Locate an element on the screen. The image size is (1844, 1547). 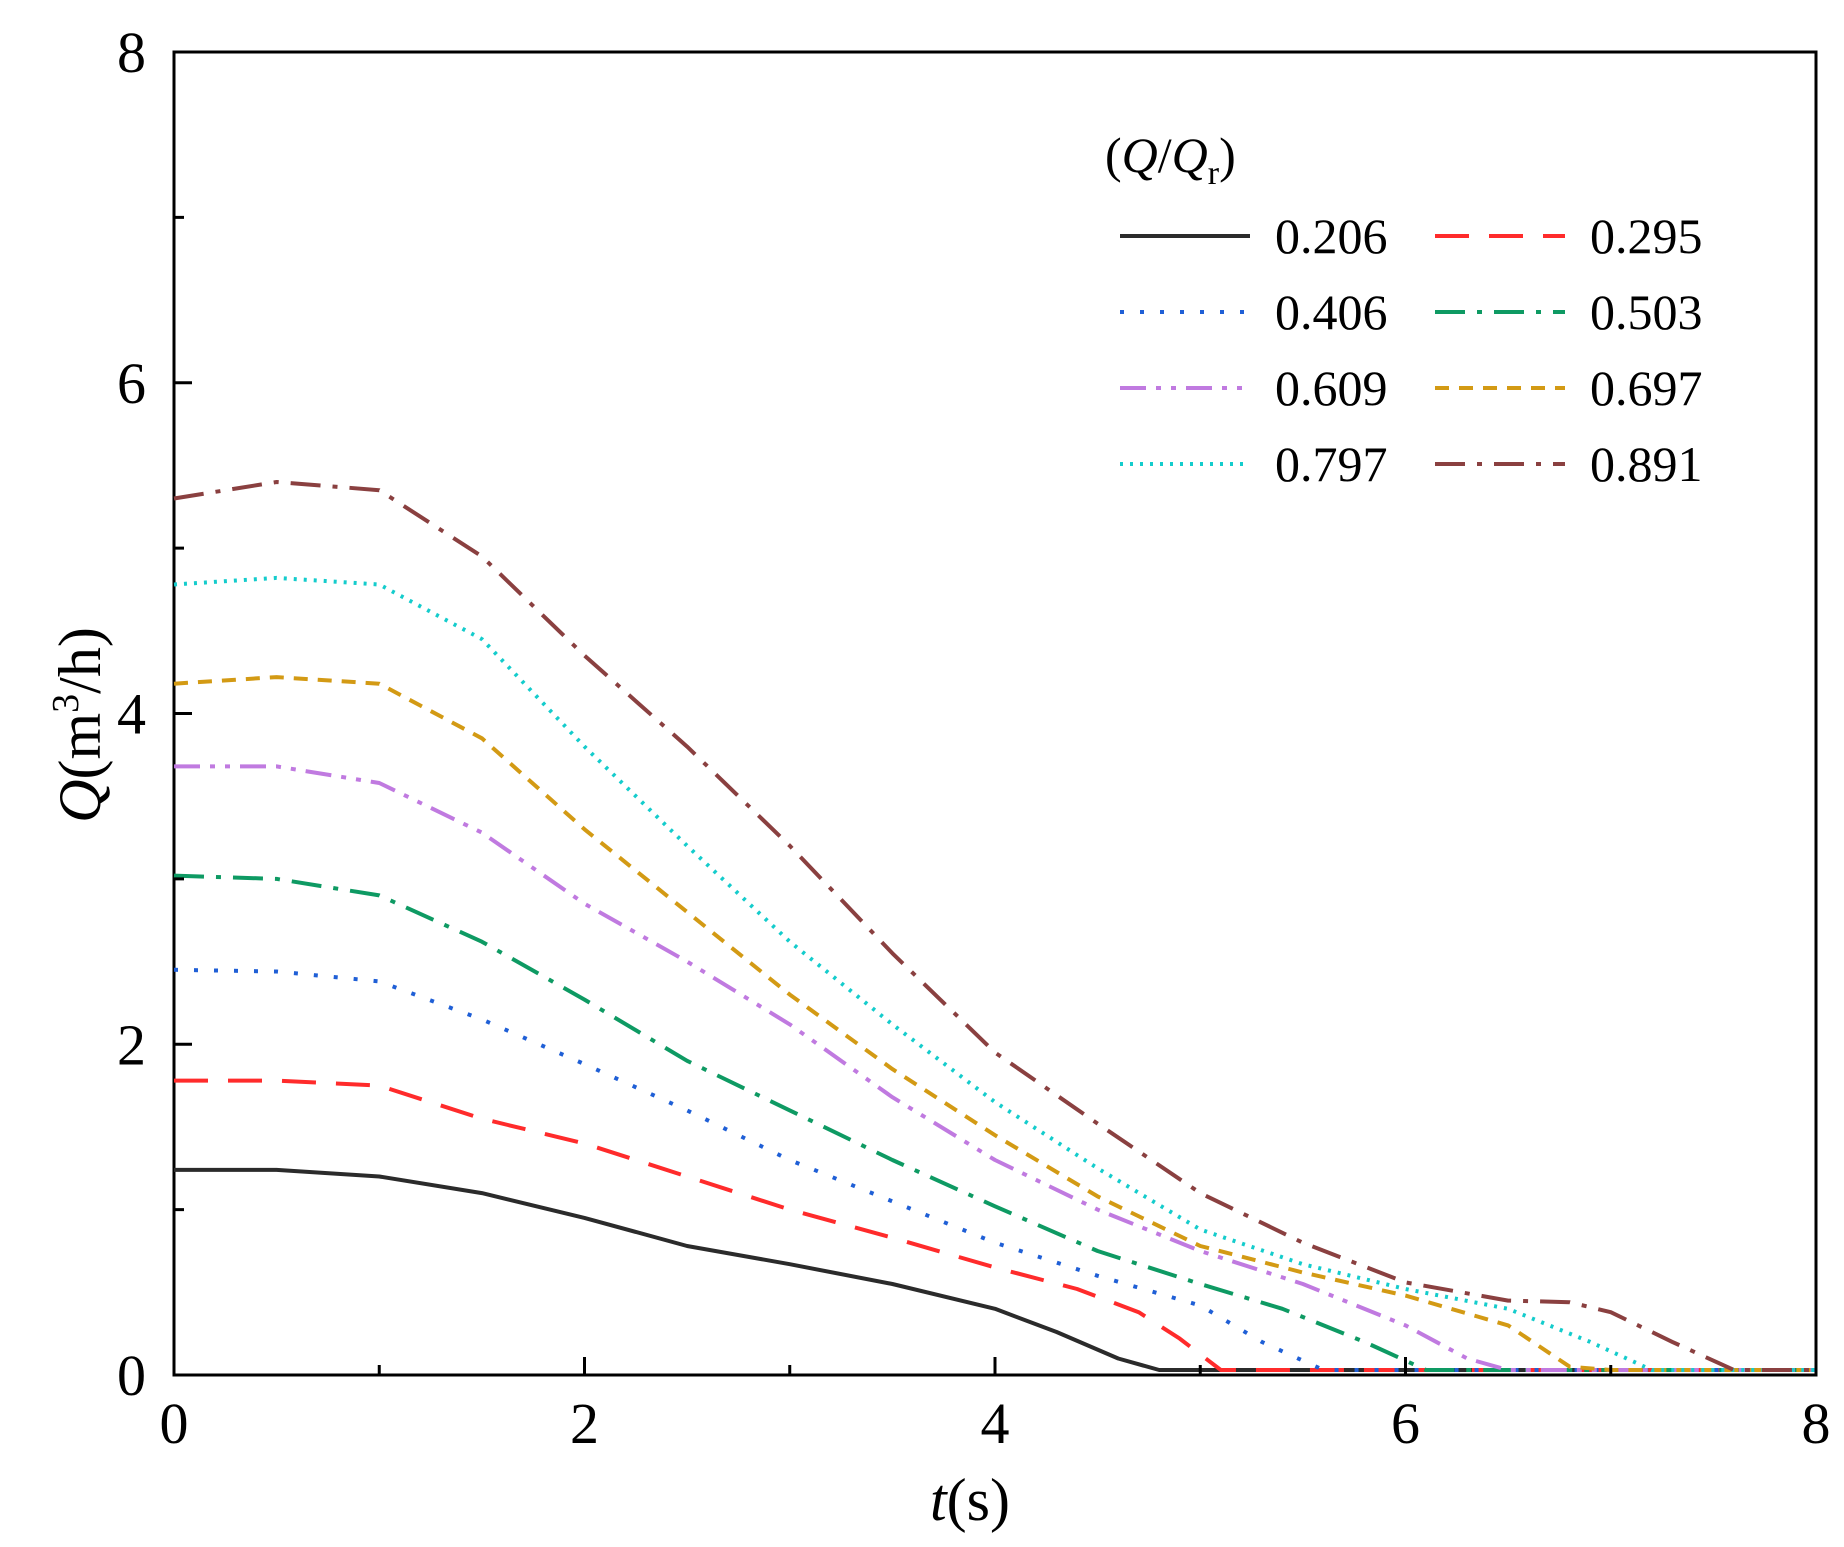
legend-label-0.697: 0.697 is located at coordinates (1646, 388).